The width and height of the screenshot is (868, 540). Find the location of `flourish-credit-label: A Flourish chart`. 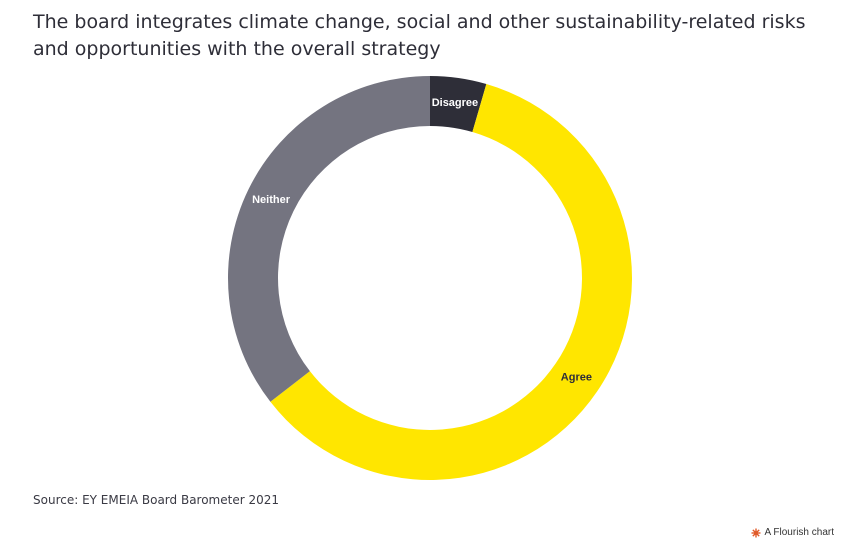

flourish-credit-label: A Flourish chart is located at coordinates (799, 532).